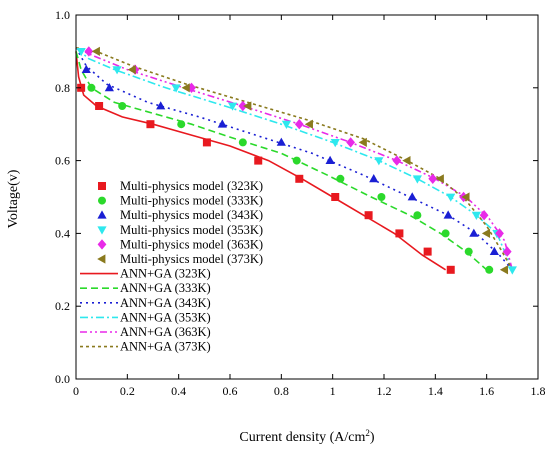  What do you see at coordinates (62, 88) in the screenshot?
I see `y-tick-label: 0.8` at bounding box center [62, 88].